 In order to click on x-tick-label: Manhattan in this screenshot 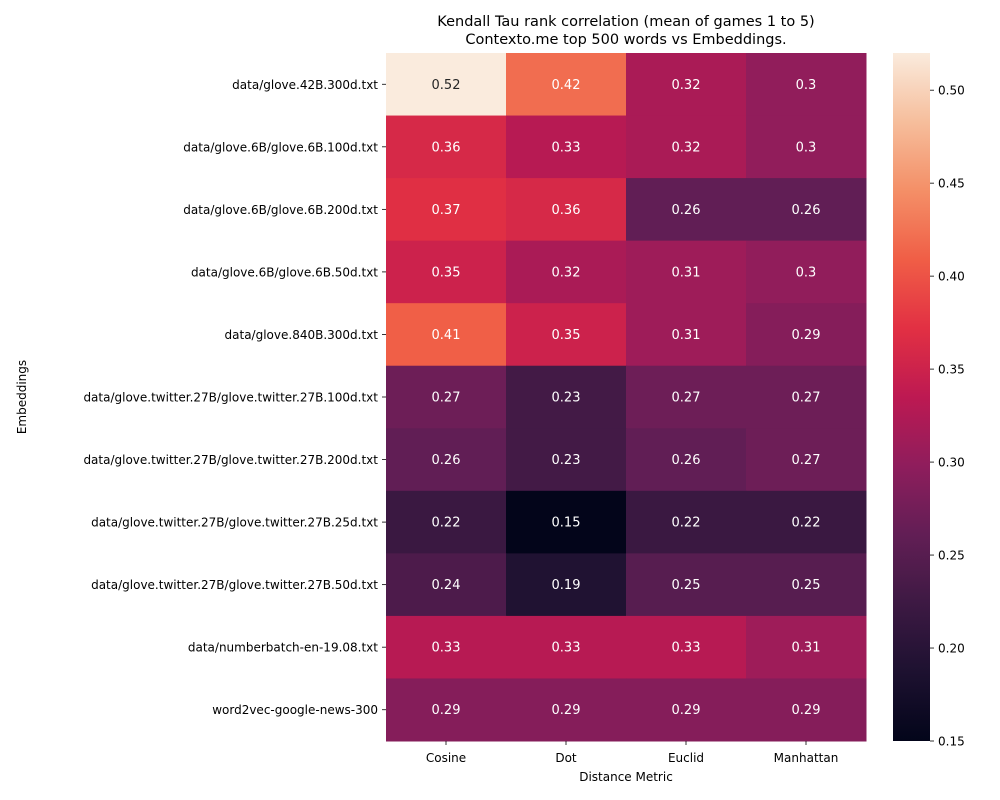, I will do `click(806, 758)`.